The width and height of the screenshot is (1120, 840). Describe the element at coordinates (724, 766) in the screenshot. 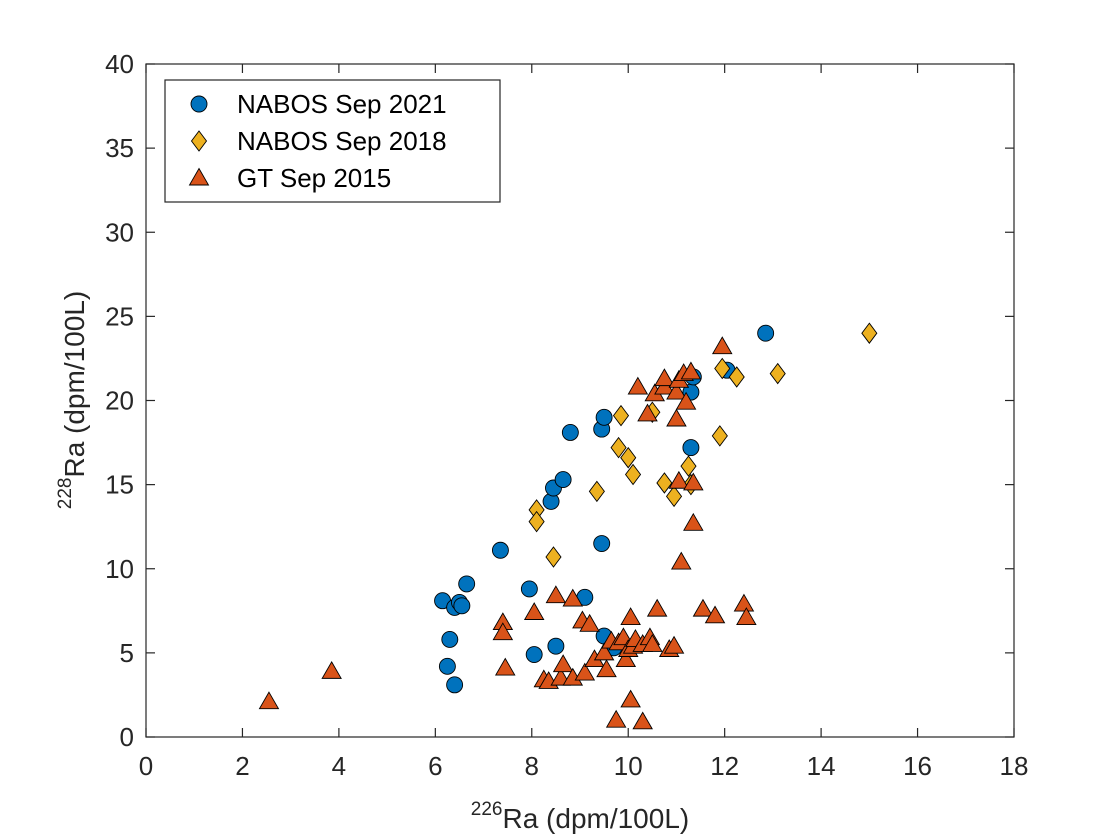

I see `x-tick-label: 12` at that location.